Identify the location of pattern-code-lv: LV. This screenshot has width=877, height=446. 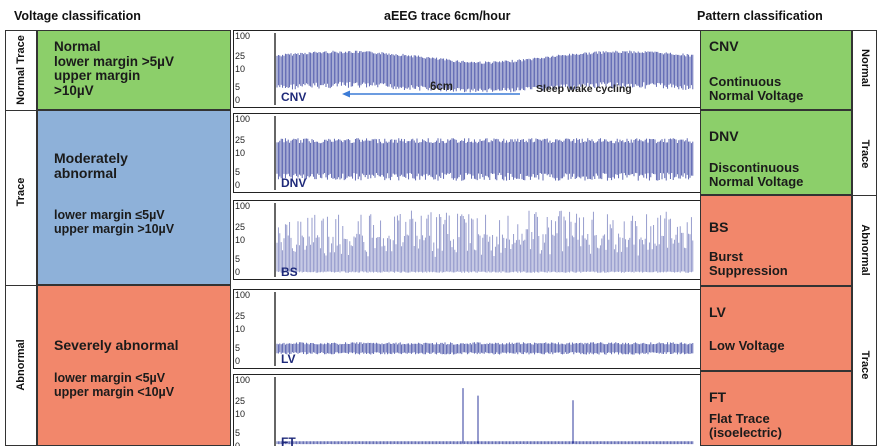
(717, 312).